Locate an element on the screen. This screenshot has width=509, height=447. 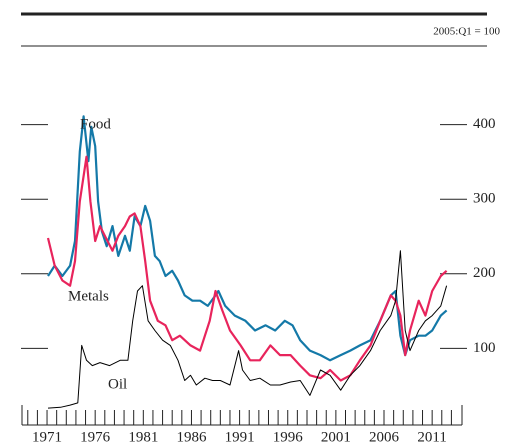
x-tick-label: 2011 is located at coordinates (431, 437).